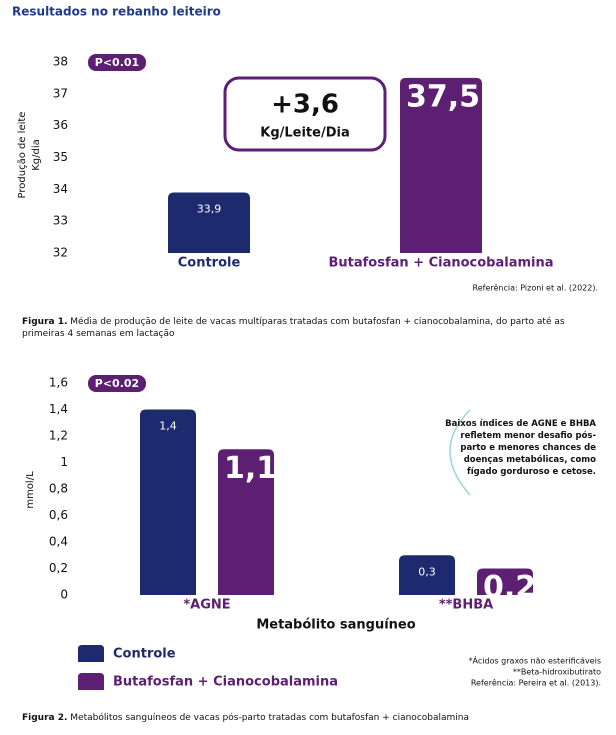  I want to click on x-tick-label: Butafosfan + Cianocobalamina, so click(440, 263).